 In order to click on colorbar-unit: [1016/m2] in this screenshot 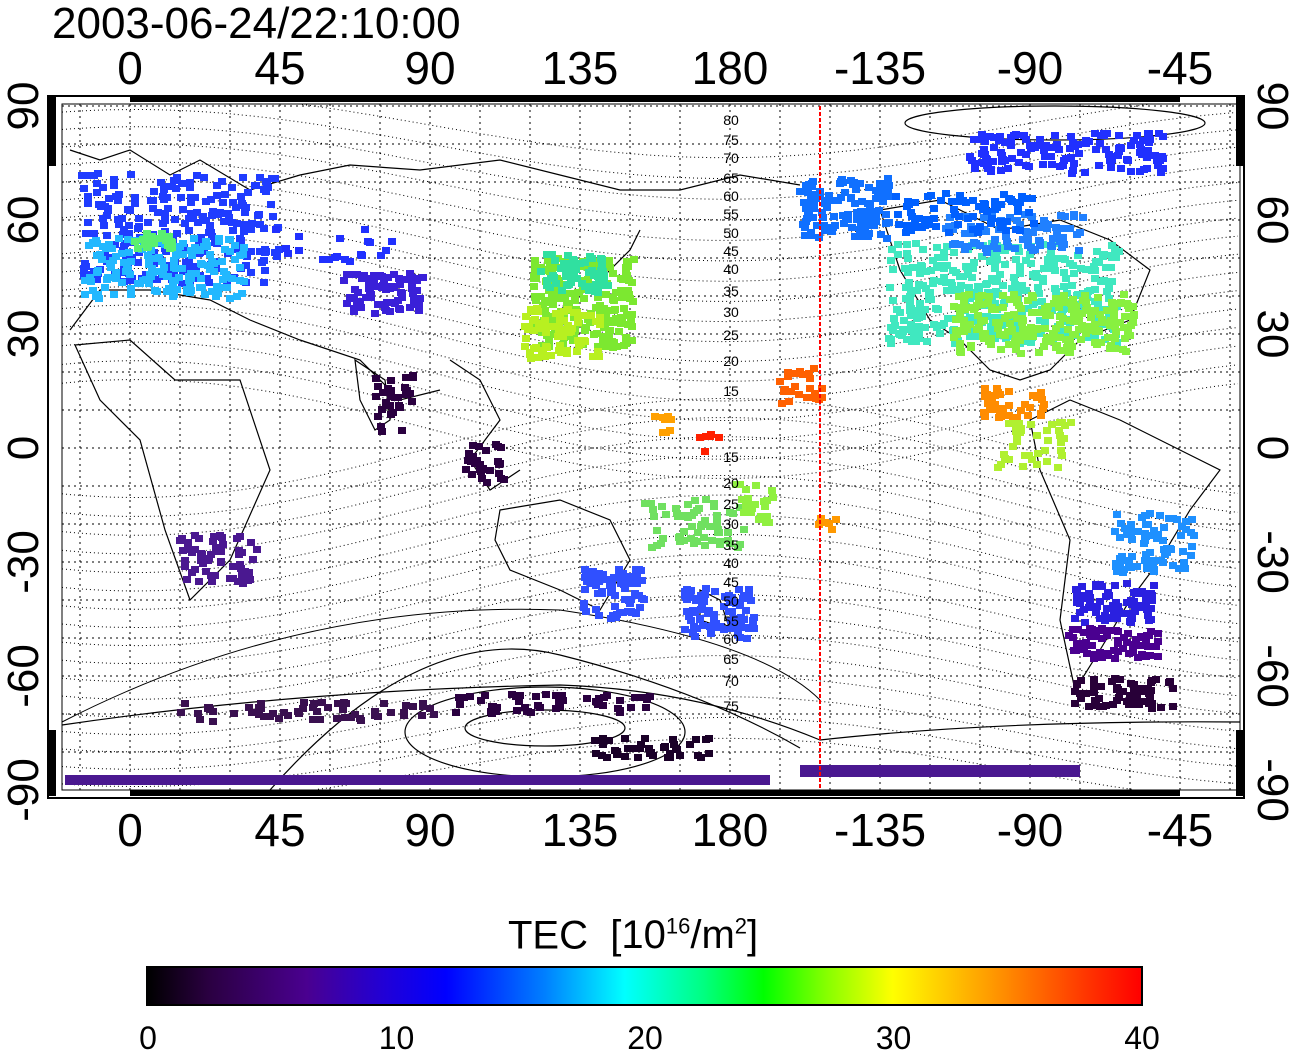, I will do `click(684, 935)`.